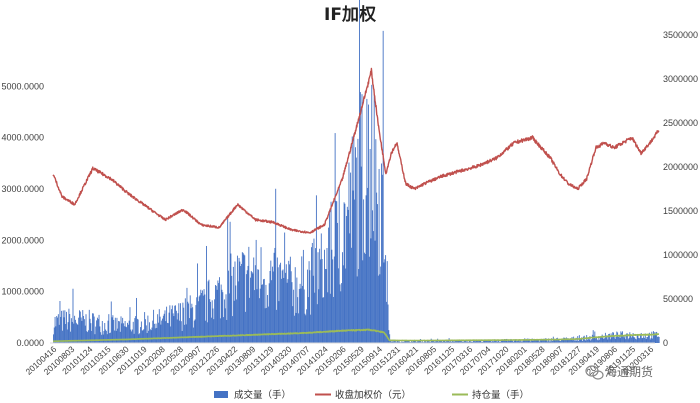  I want to click on open-interest-series-line, so click(356, 335).